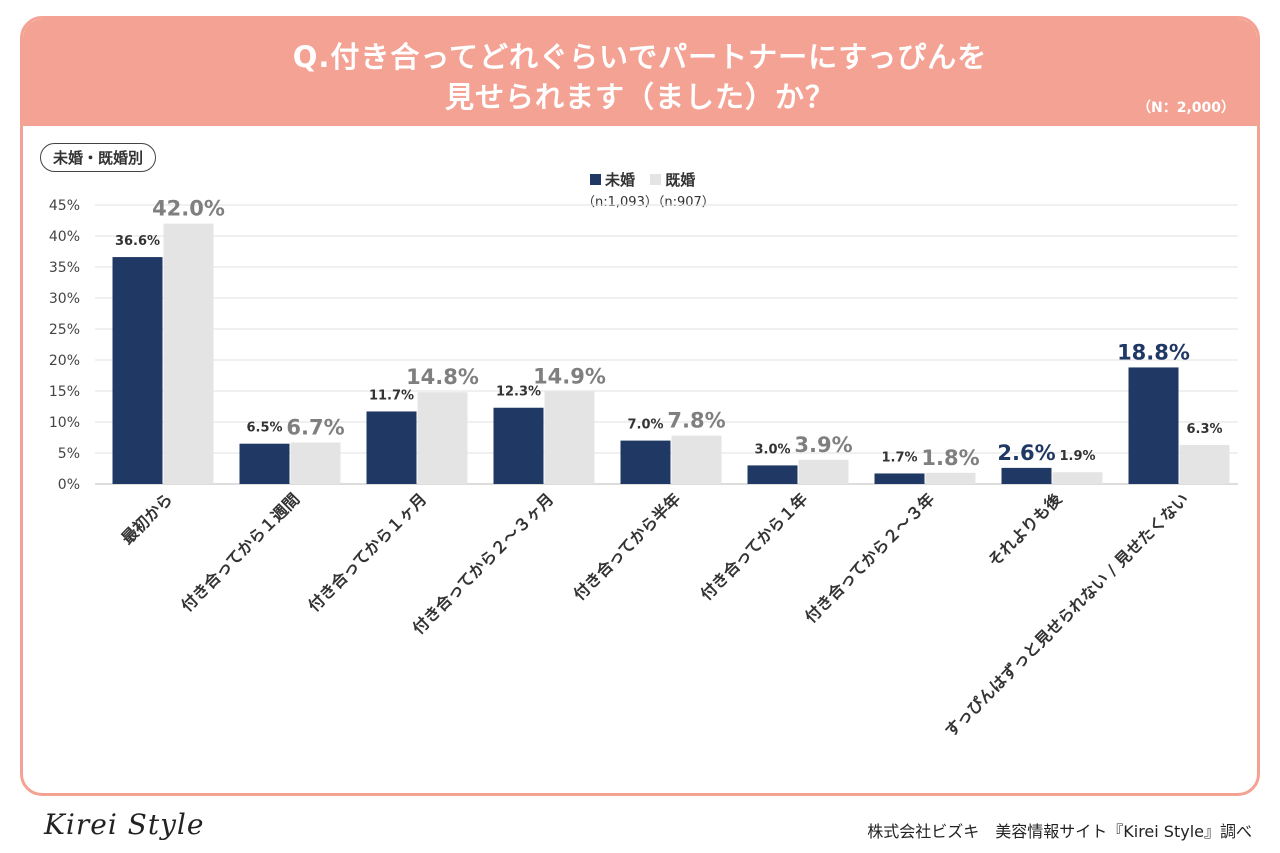 The height and width of the screenshot is (853, 1280). I want to click on data-label: 6.3%, so click(1204, 429).